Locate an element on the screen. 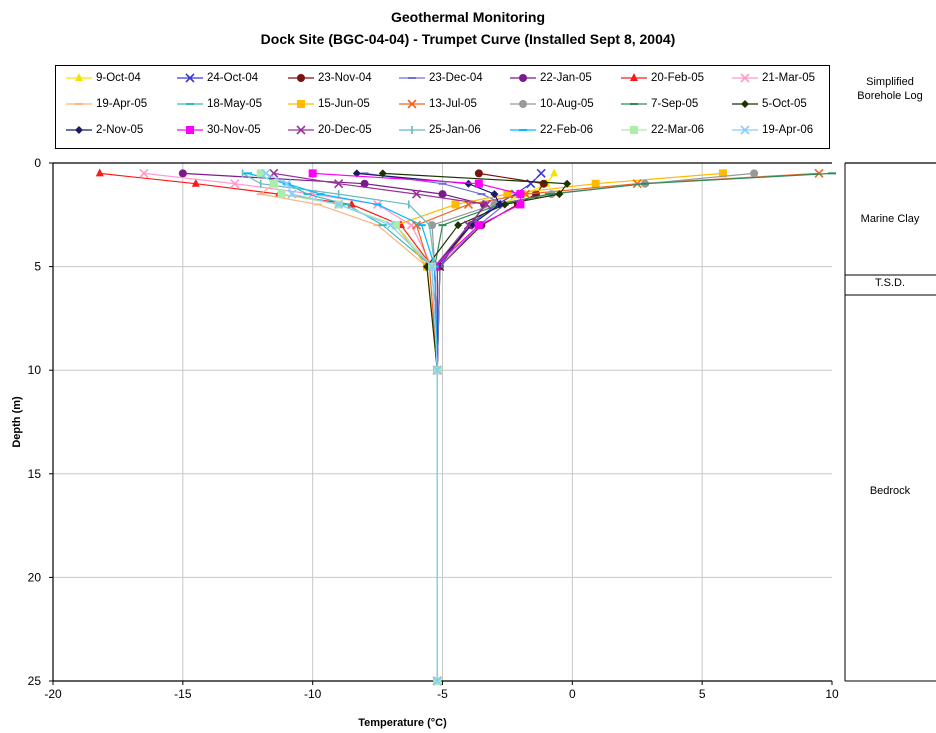  y-tick-label: 0 is located at coordinates (37, 163).